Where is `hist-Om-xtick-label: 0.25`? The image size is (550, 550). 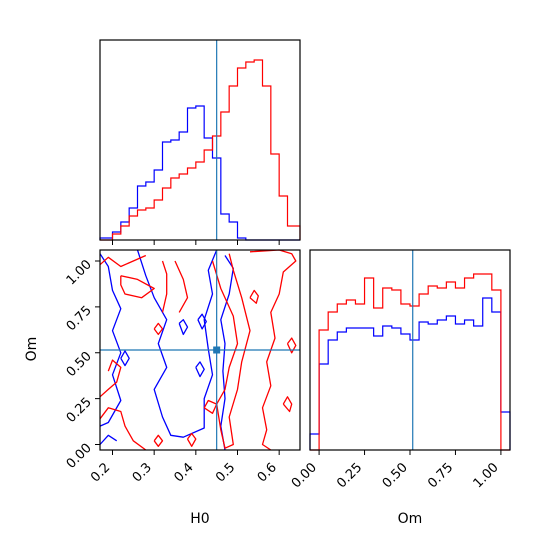 hist-Om-xtick-label: 0.25 is located at coordinates (349, 475).